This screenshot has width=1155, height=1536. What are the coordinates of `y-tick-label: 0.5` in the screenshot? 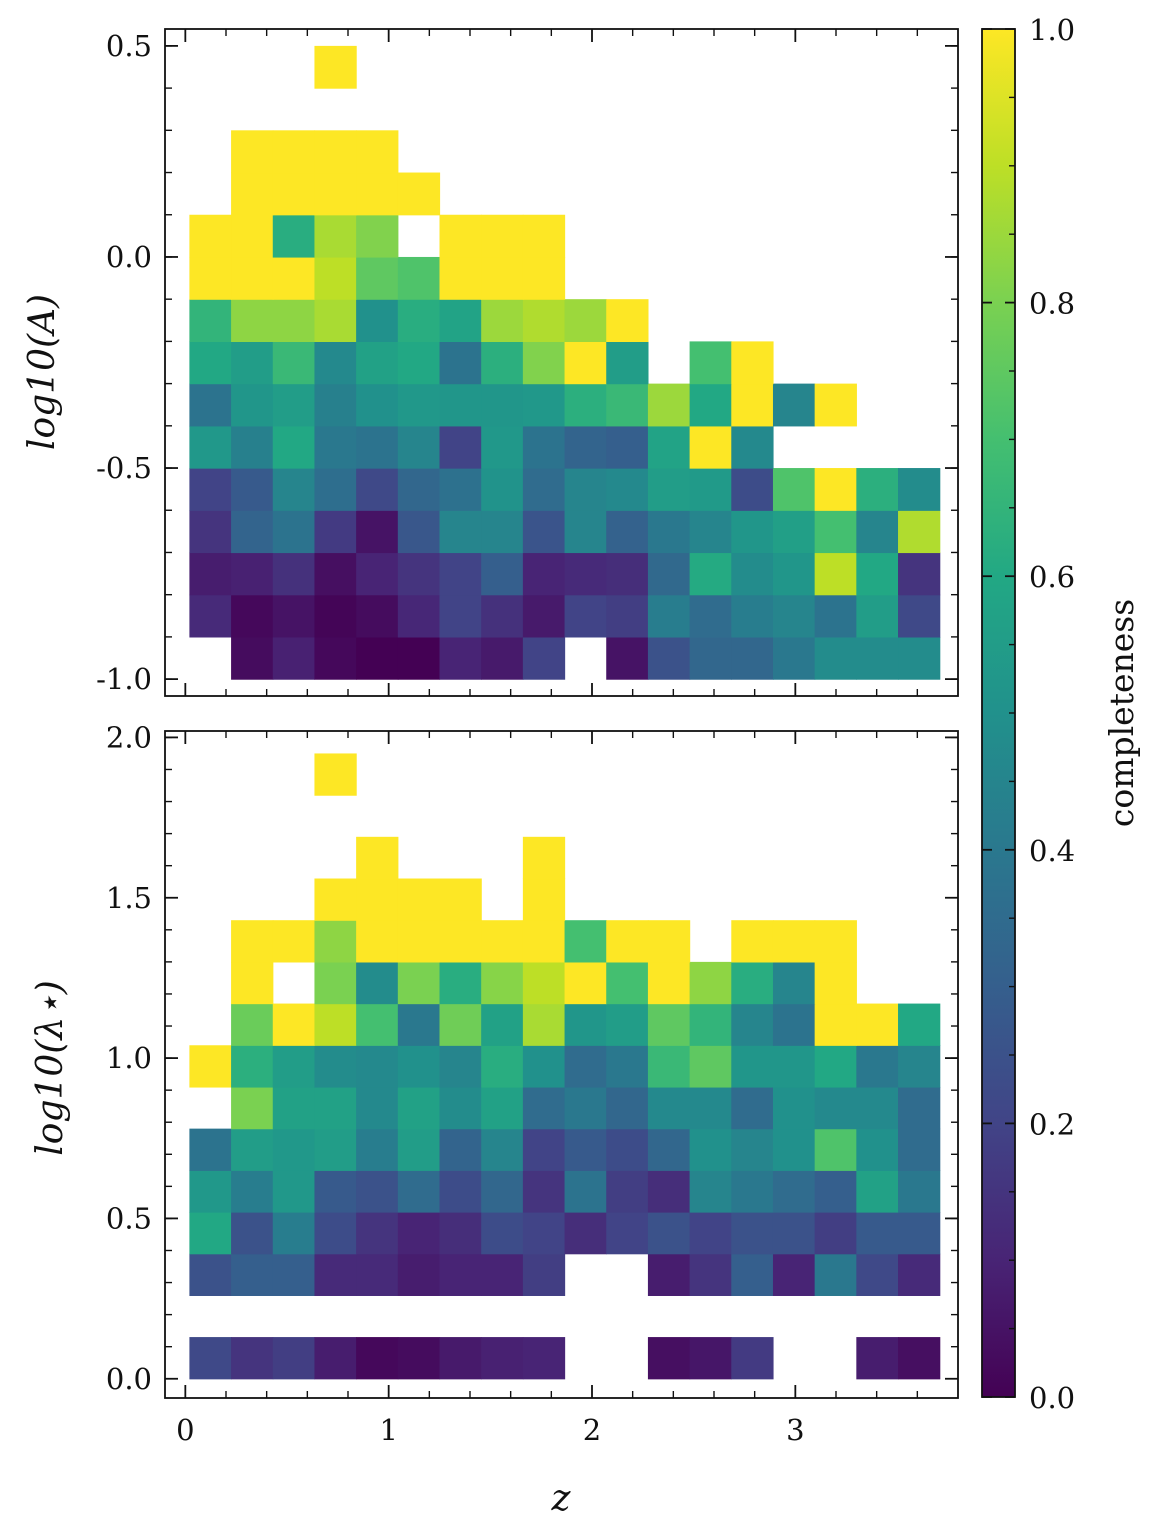 It's located at (129, 46).